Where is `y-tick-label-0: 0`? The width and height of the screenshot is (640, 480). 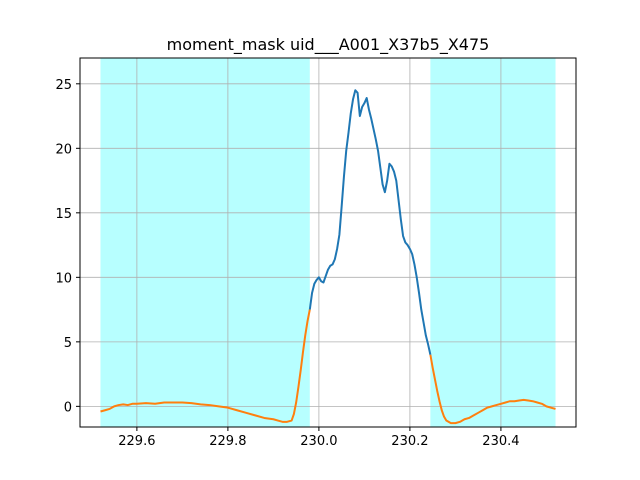 y-tick-label-0: 0 is located at coordinates (68, 407).